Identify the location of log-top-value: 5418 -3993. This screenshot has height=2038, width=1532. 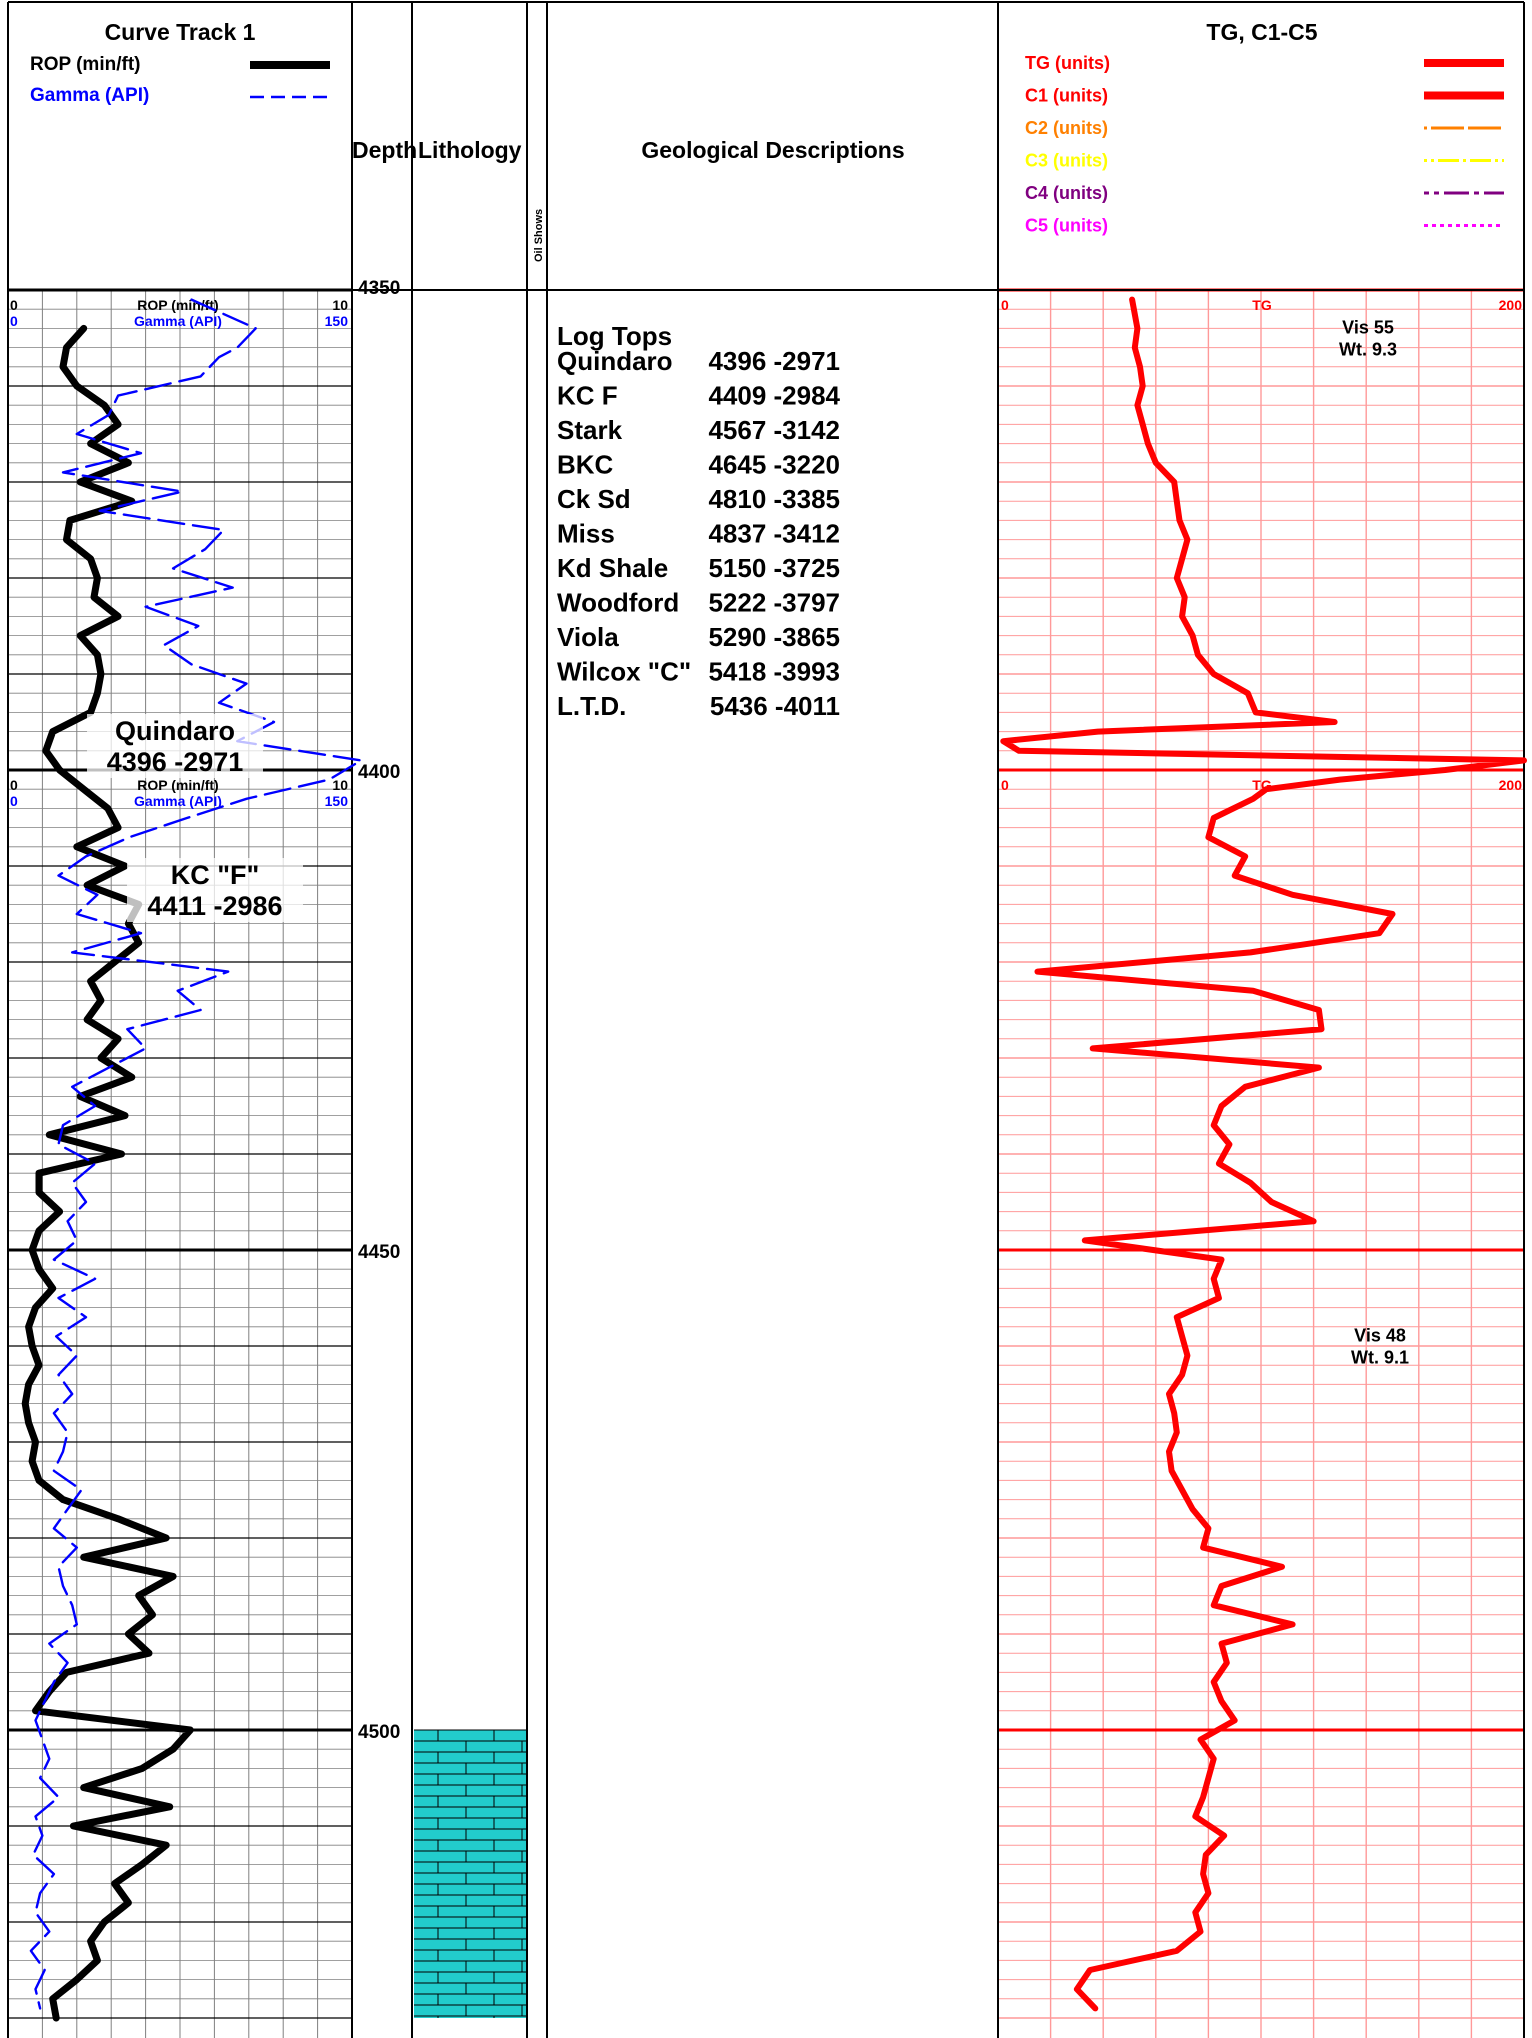
(774, 672).